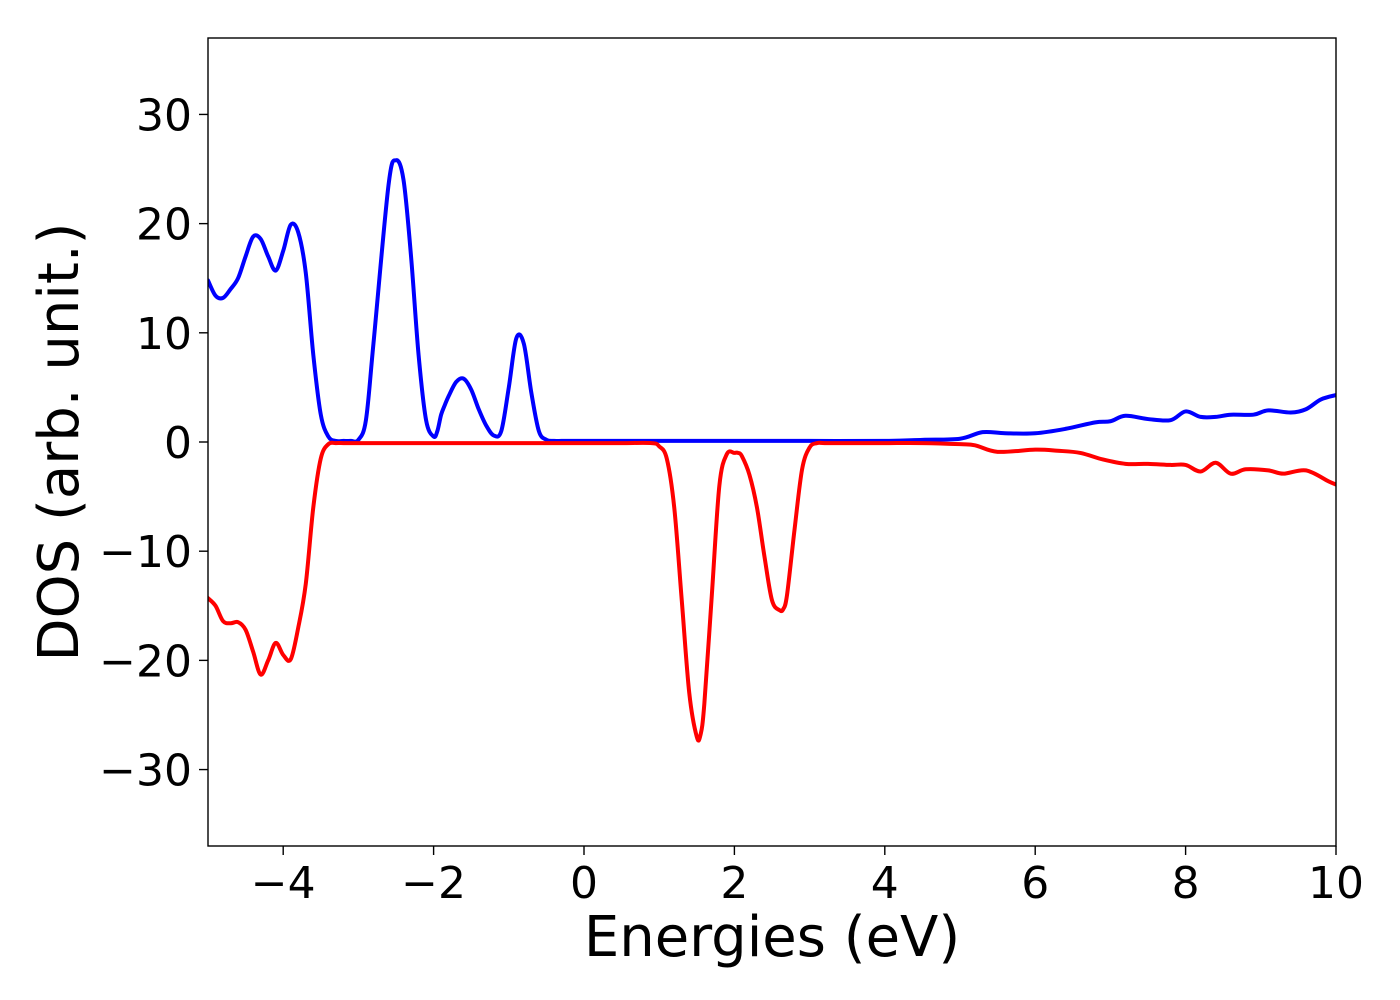 The height and width of the screenshot is (1000, 1400). I want to click on y-tick-label: 30, so click(164, 115).